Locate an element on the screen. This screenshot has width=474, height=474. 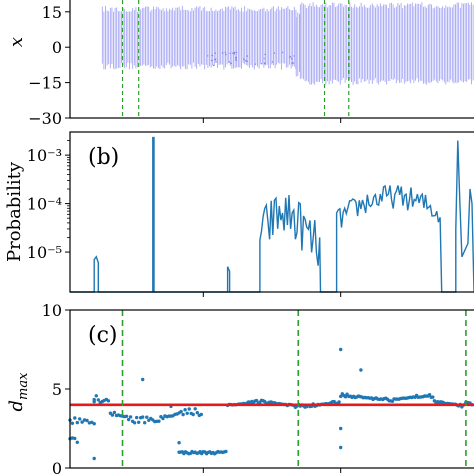
y-axis-label: x is located at coordinates (16, 42).